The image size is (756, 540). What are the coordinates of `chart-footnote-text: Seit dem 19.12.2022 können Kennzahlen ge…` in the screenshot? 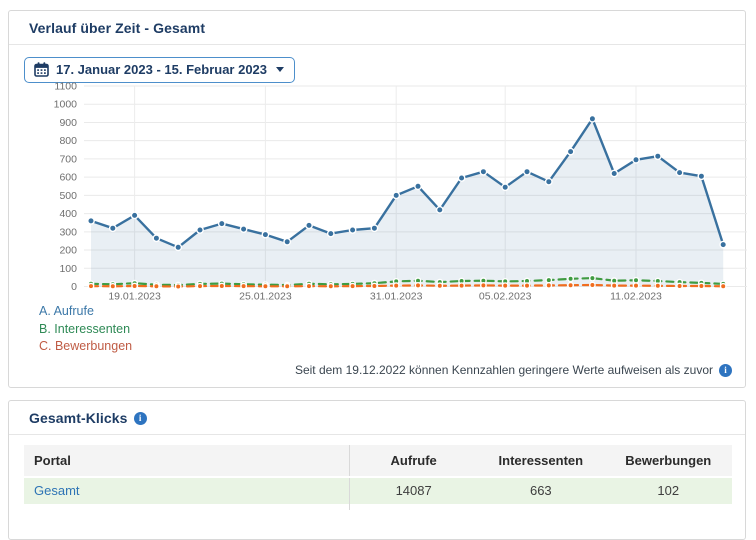 It's located at (503, 370).